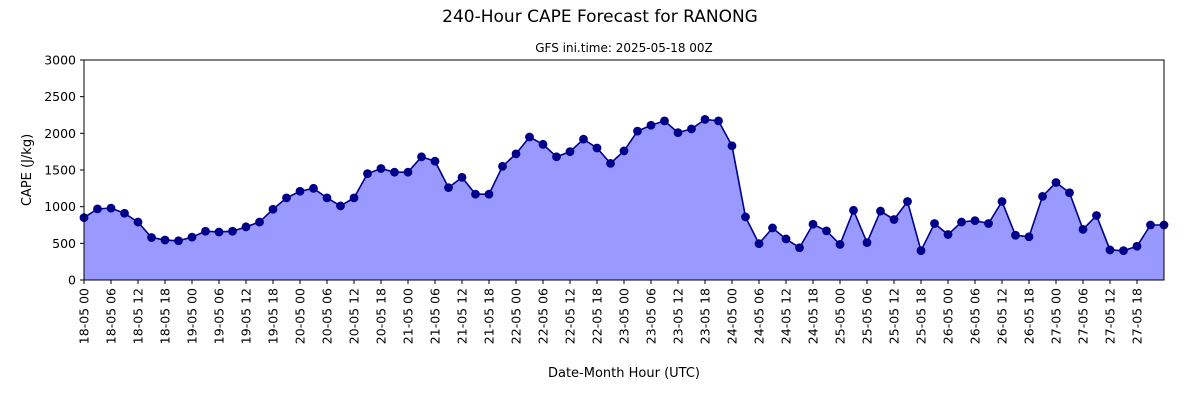  I want to click on x-tick-label: 20-05 00, so click(300, 316).